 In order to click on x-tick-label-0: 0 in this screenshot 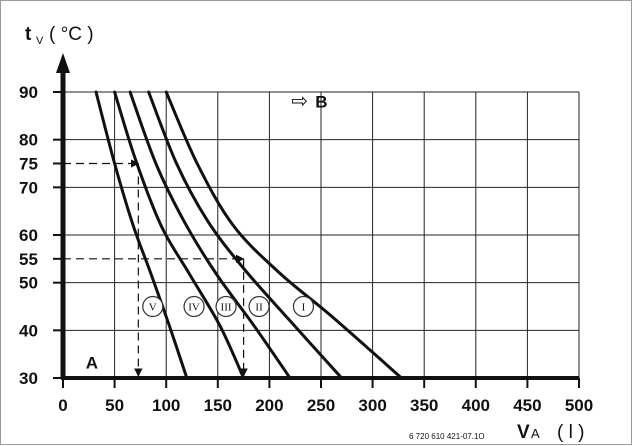, I will do `click(62, 405)`.